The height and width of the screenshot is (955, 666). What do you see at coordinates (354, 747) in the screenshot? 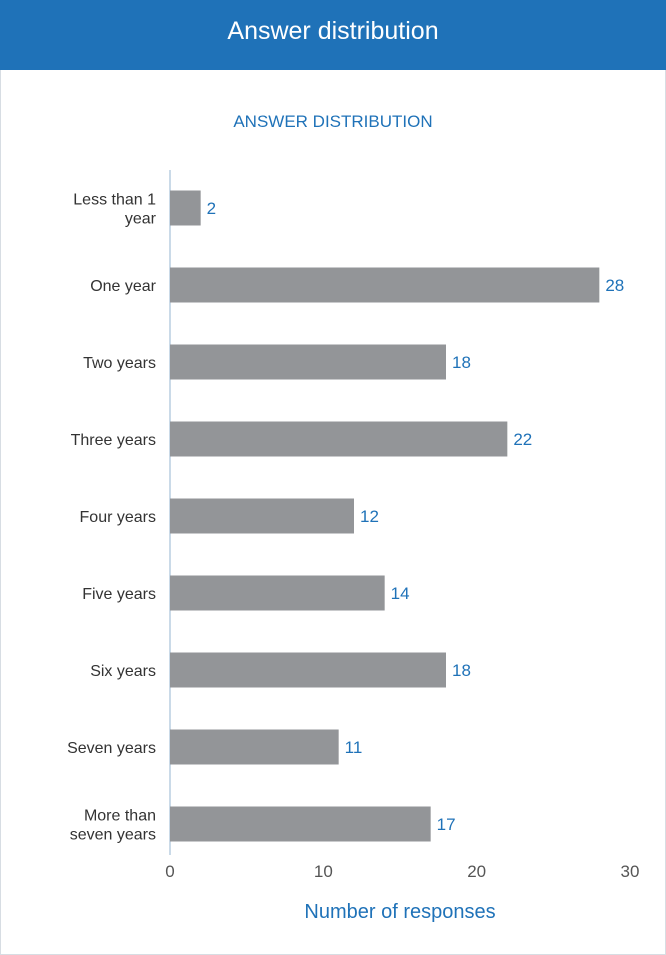
I see `value-label: 11` at bounding box center [354, 747].